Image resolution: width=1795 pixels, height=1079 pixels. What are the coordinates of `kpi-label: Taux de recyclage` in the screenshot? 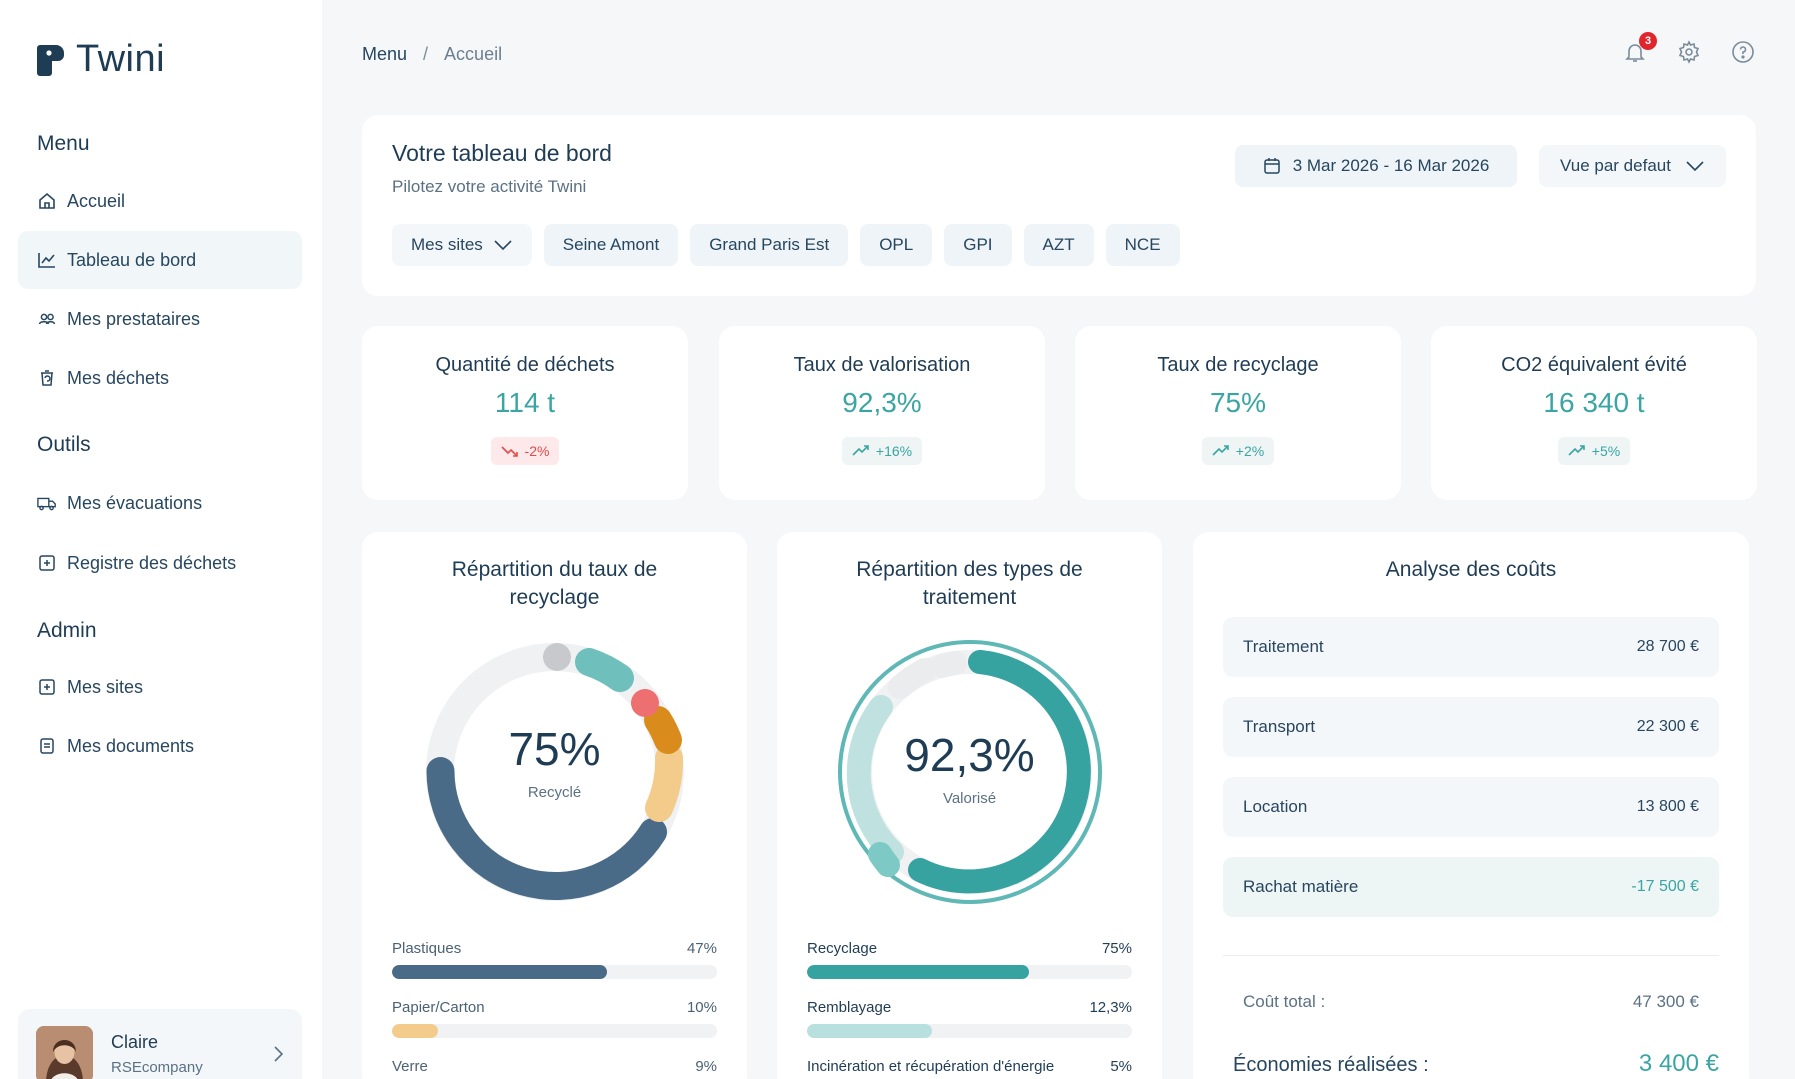 It's located at (1238, 365).